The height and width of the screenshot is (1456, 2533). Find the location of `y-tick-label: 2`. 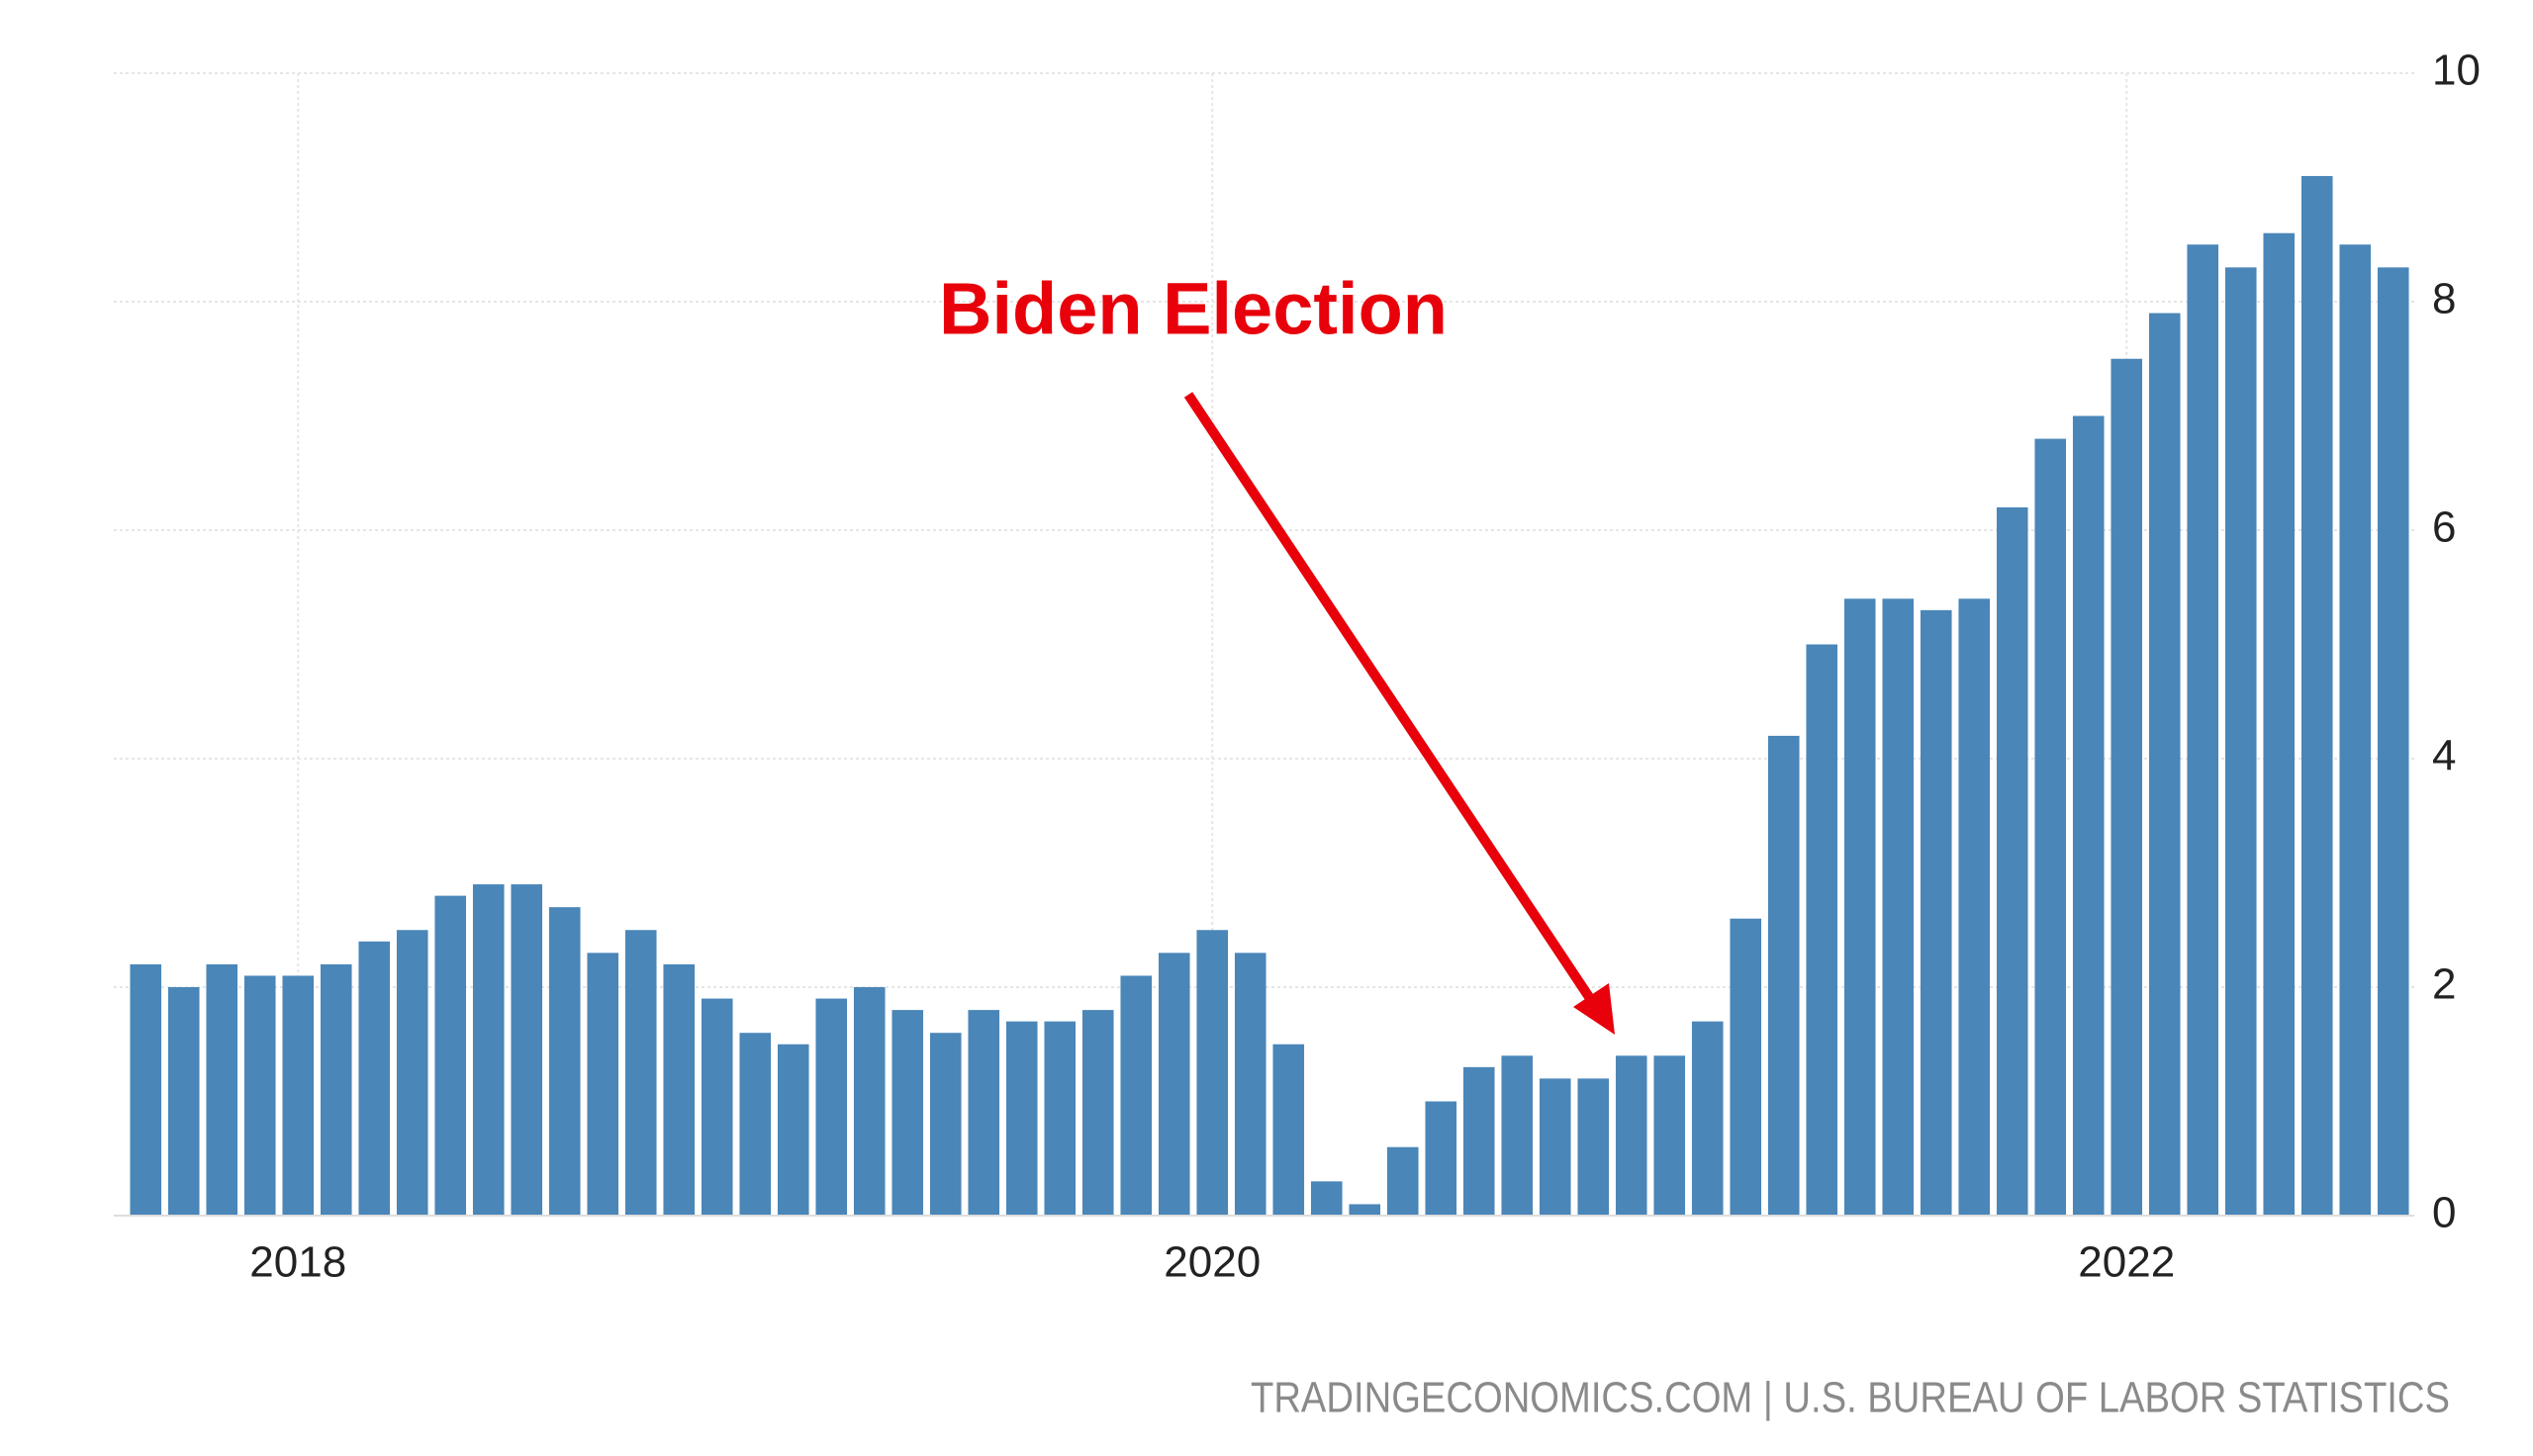

y-tick-label: 2 is located at coordinates (2444, 984).